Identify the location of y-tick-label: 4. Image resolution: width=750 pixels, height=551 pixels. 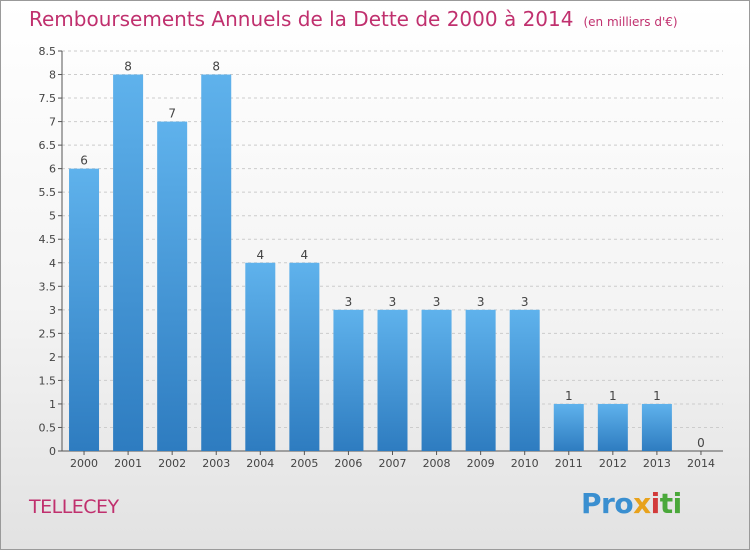
(52, 263).